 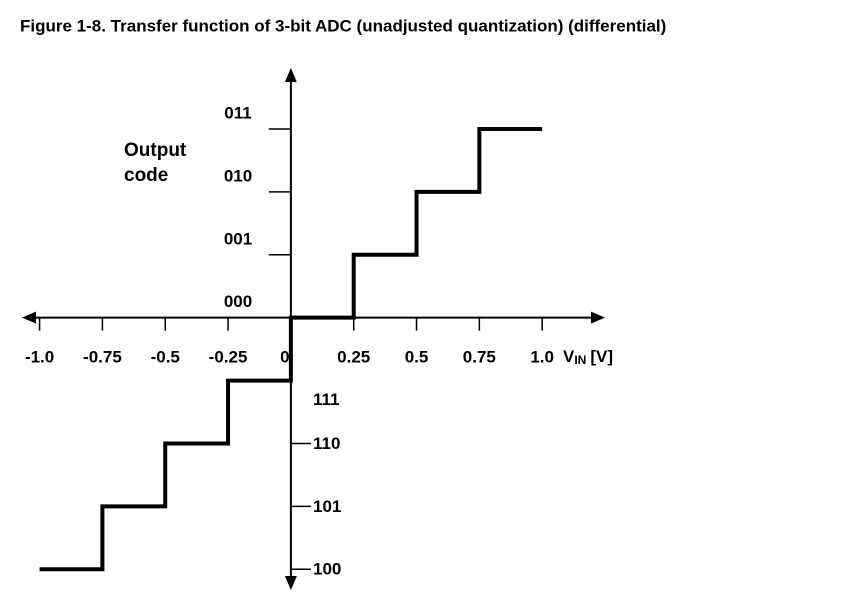 What do you see at coordinates (238, 301) in the screenshot?
I see `y-tick-label: 000` at bounding box center [238, 301].